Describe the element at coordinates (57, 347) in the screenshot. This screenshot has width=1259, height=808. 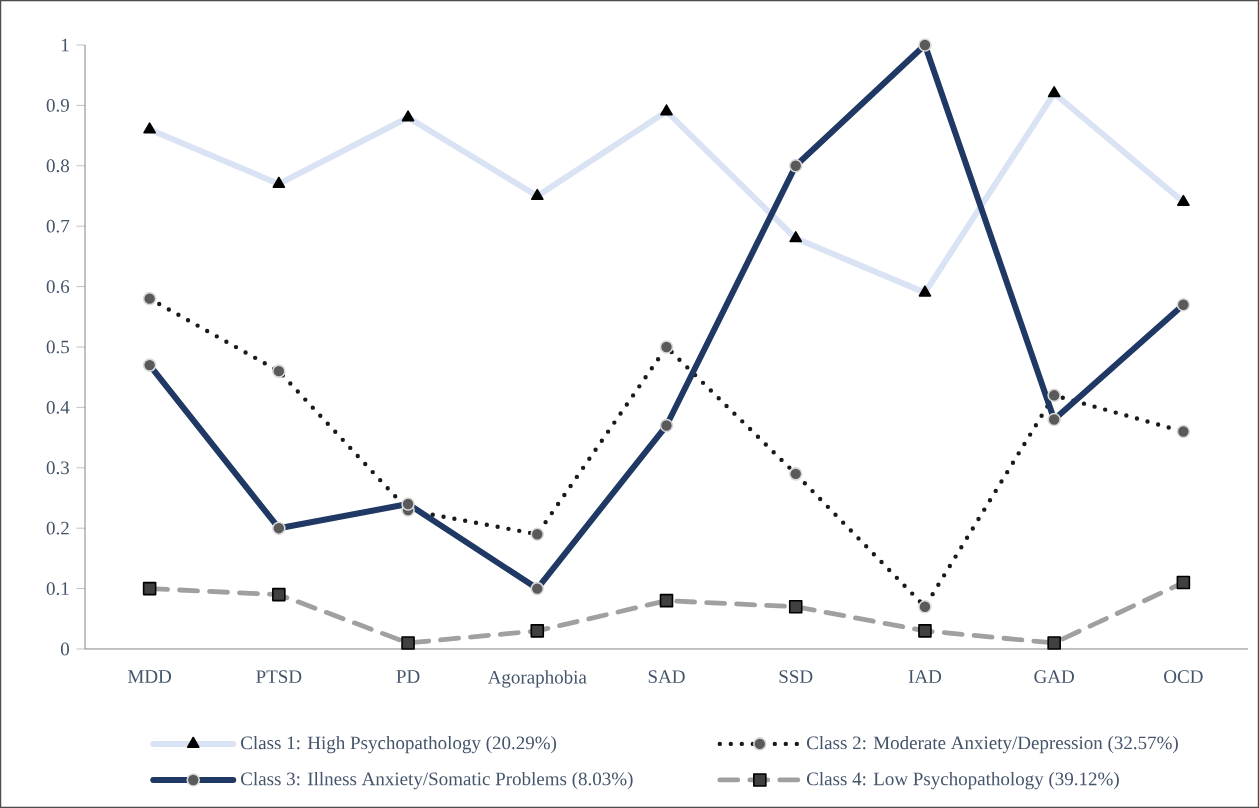
I see `y-tick-label: 0.5` at that location.